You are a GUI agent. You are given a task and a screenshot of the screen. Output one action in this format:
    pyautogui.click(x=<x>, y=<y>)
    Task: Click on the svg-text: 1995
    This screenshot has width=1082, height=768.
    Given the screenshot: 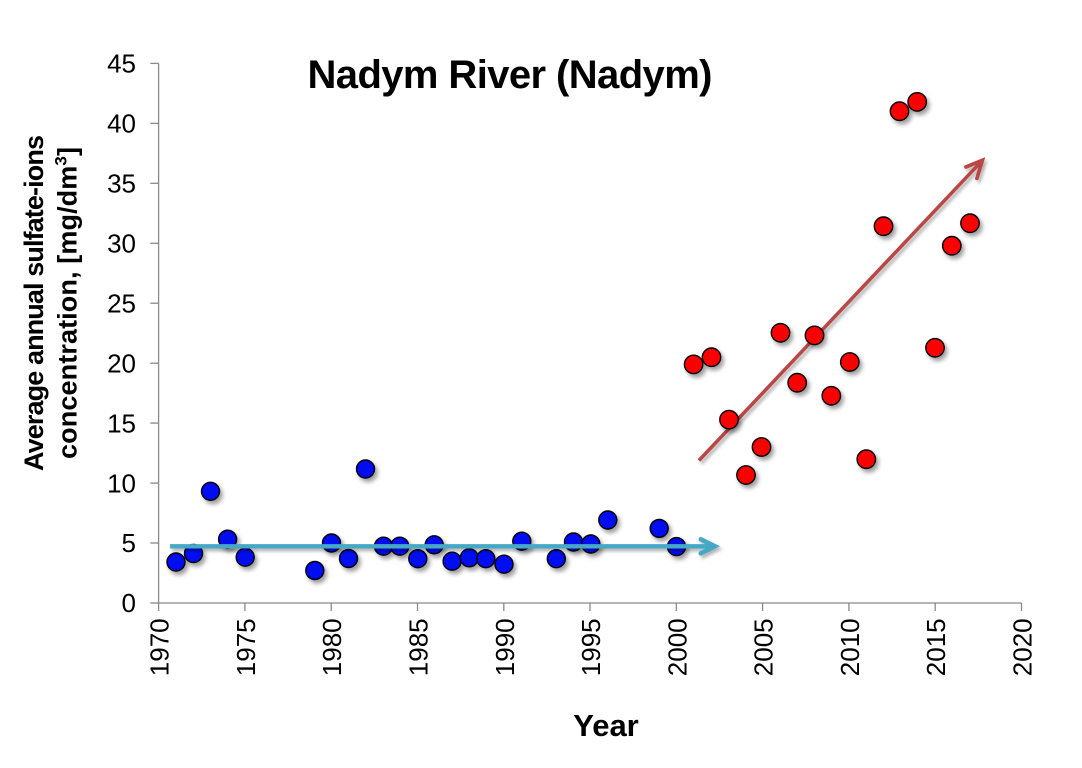 What is the action you would take?
    pyautogui.click(x=591, y=647)
    